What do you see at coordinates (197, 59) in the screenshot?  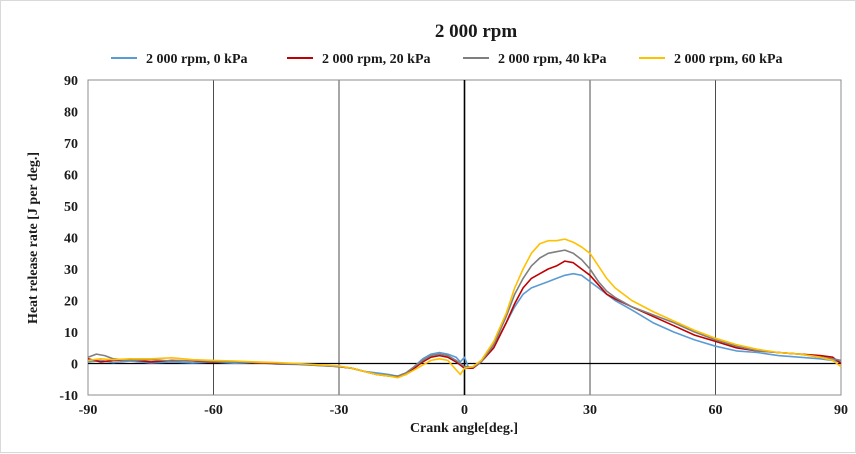 I see `legend-label-0: 2 000 rpm, 0 kPa` at bounding box center [197, 59].